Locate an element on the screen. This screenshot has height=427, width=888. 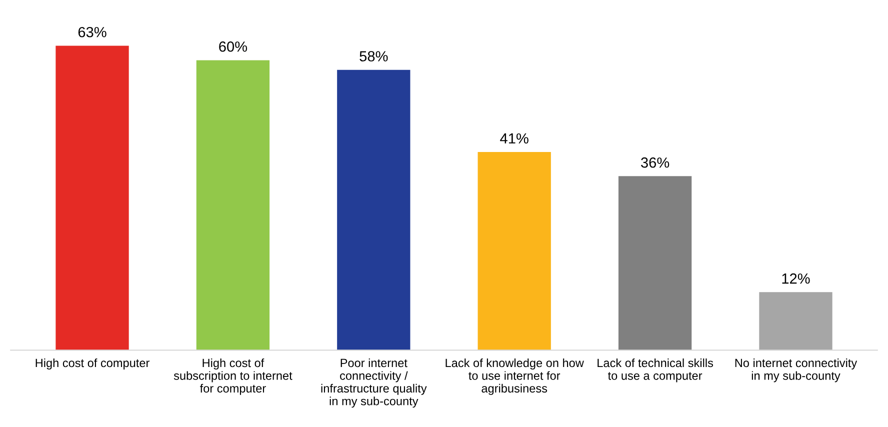
x-tick-label: Poor internet connectivity / infrastructure quality in my sub-county is located at coordinates (374, 383).